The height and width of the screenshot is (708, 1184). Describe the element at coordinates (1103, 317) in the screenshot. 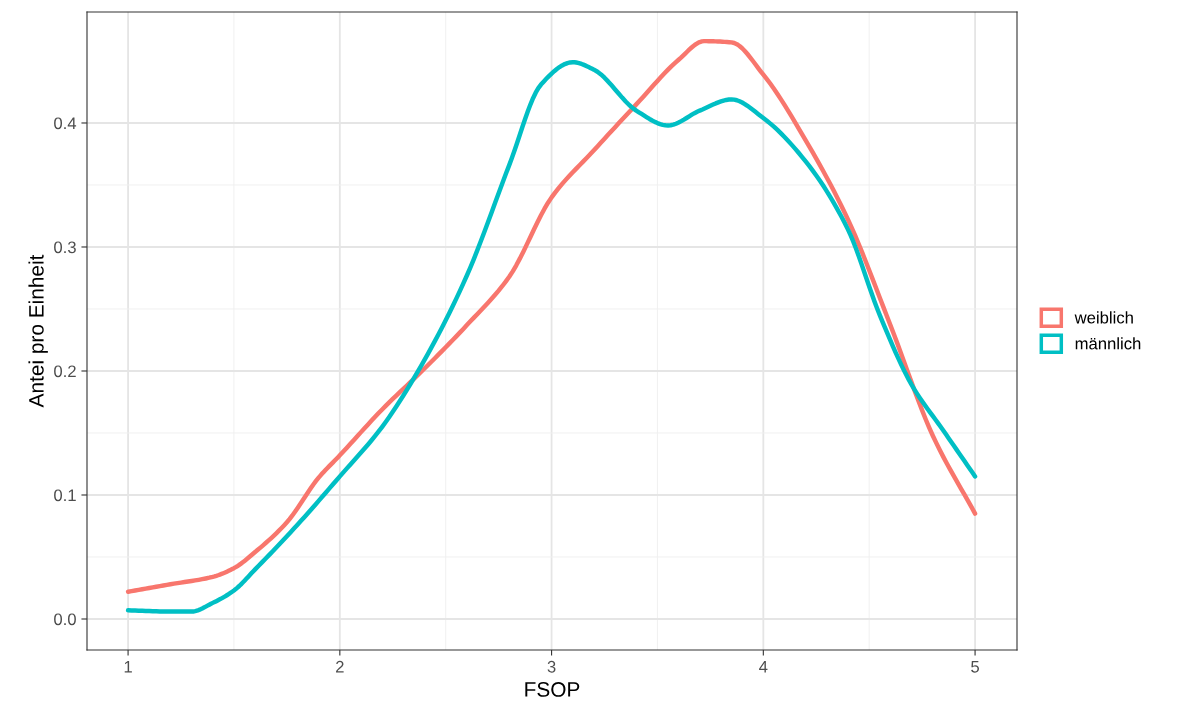

I see `legend-label: weiblich` at that location.